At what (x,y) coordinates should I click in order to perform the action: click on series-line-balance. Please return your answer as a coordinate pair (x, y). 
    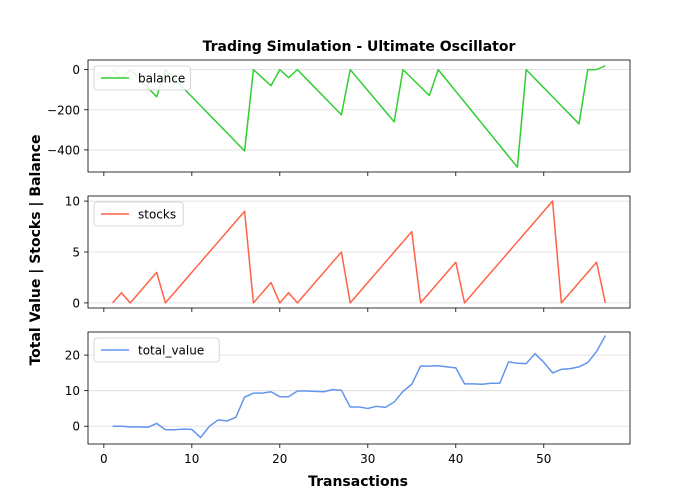
    Looking at the image, I should click on (359, 116).